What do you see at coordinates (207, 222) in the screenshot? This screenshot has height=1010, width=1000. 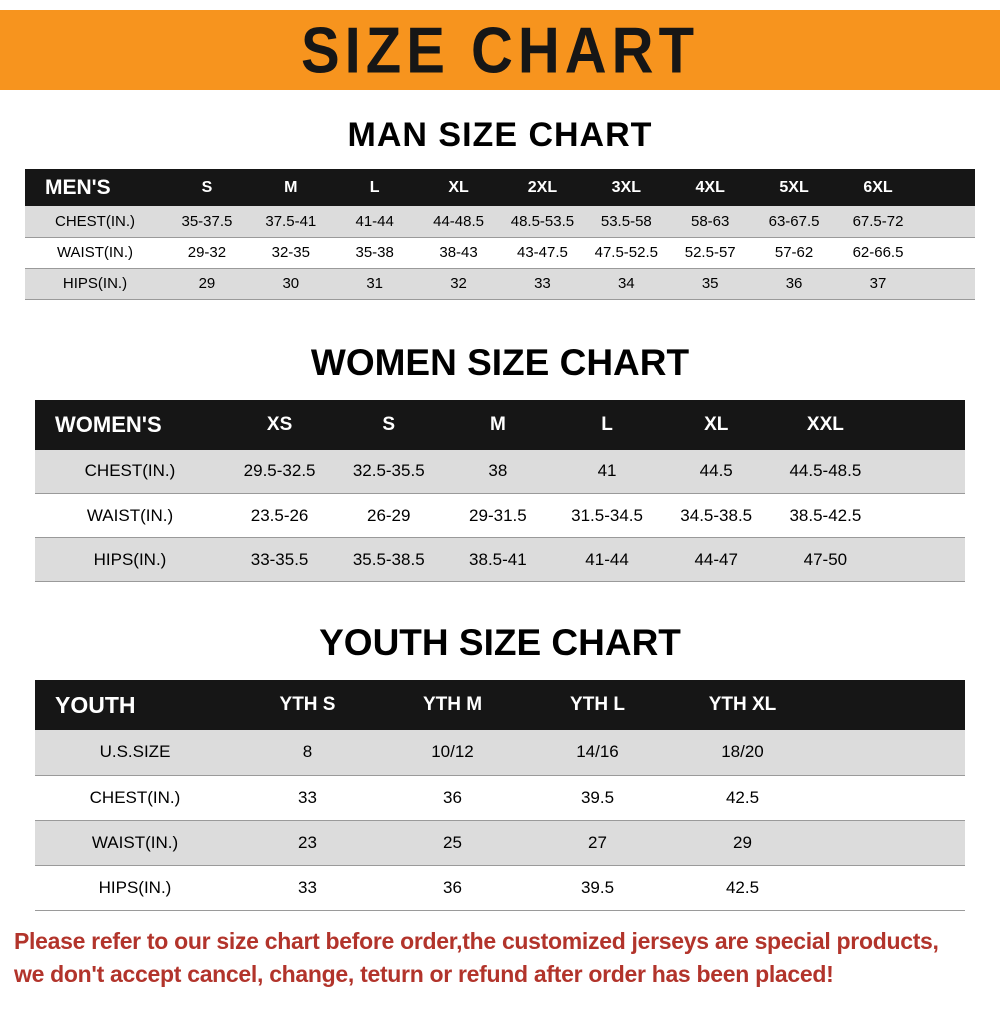 I see `cell-value: 35-37.5` at bounding box center [207, 222].